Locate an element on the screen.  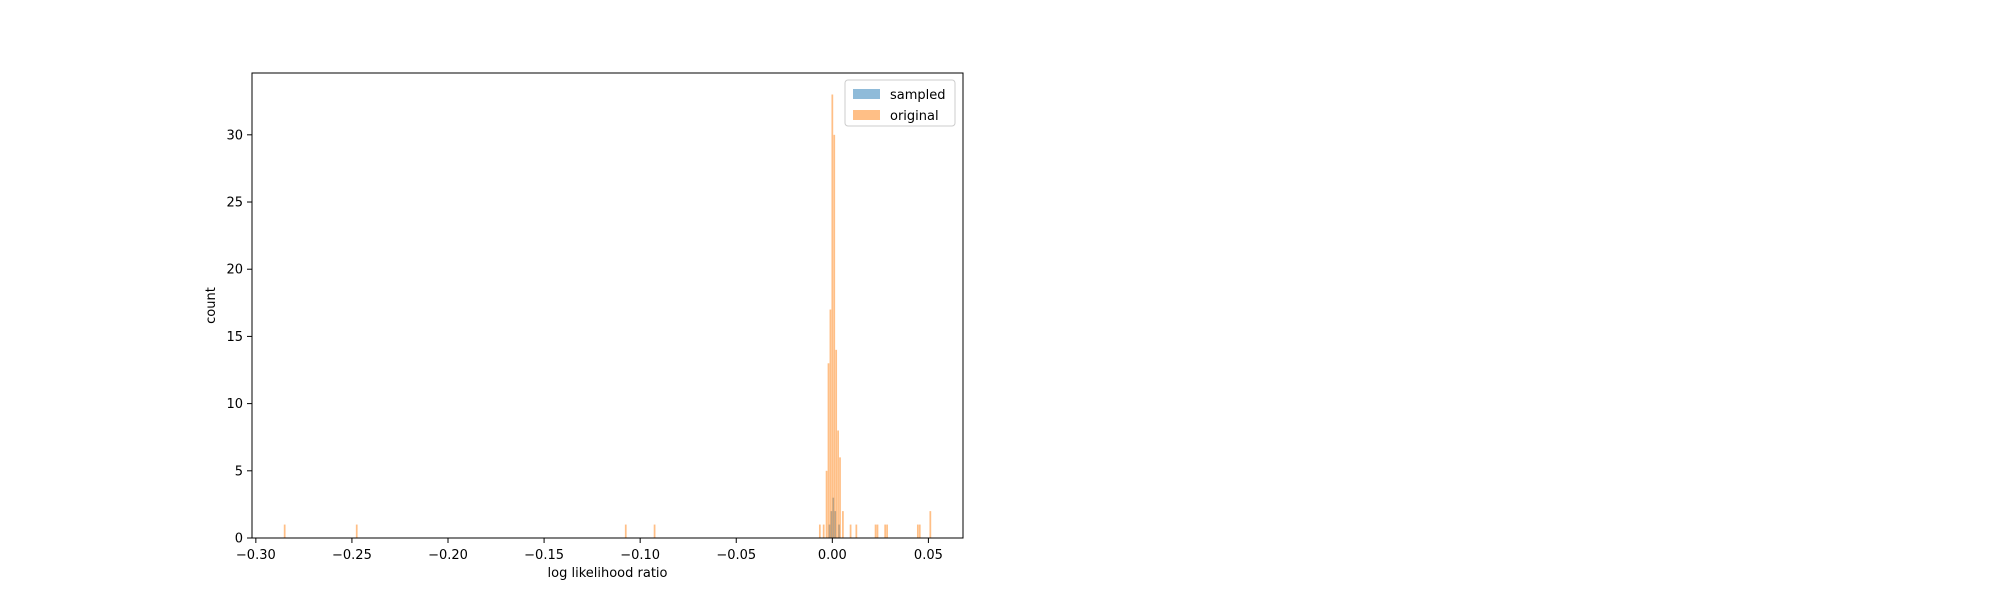
y-tick-label: 30 is located at coordinates (234, 135).